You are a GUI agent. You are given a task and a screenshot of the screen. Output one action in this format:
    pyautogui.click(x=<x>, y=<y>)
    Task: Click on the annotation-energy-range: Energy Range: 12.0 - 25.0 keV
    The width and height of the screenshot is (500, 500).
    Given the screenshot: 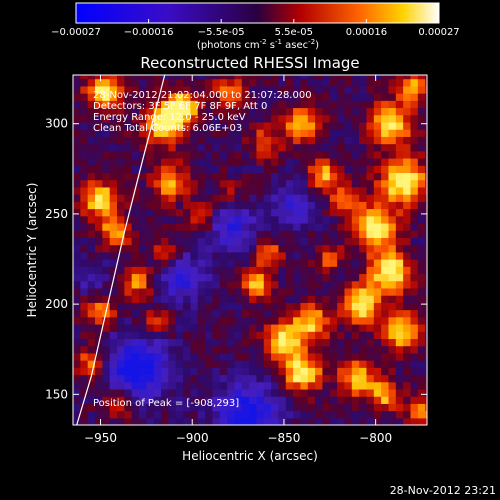 What is the action you would take?
    pyautogui.click(x=169, y=117)
    